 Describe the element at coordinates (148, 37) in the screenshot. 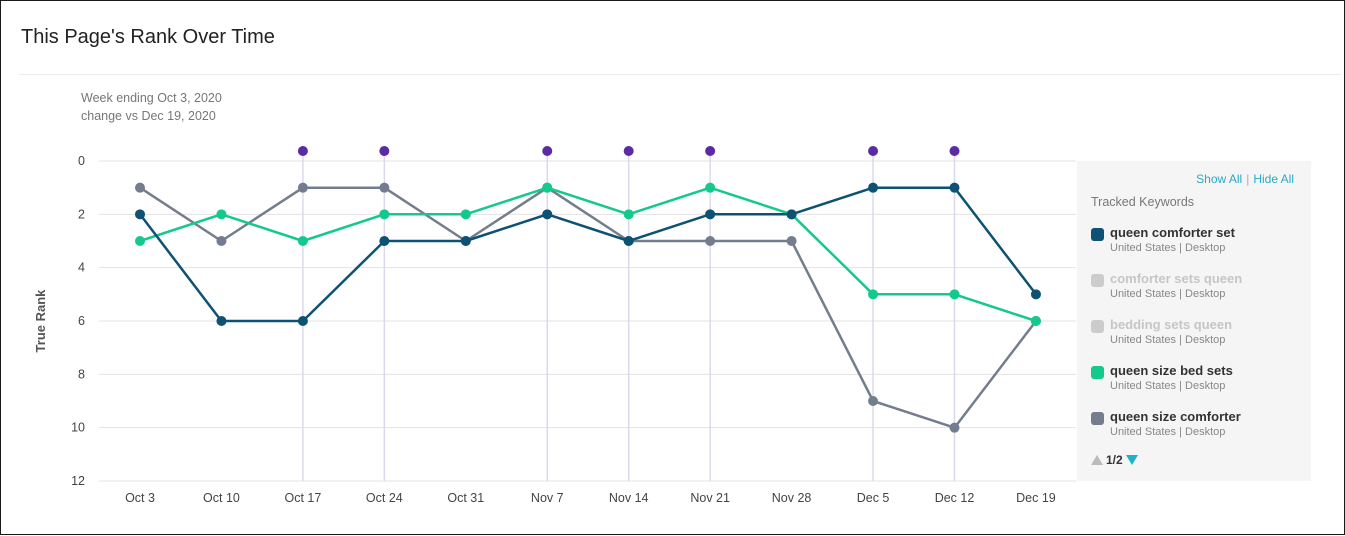

I see `page-title: This Page's Rank Over Time` at that location.